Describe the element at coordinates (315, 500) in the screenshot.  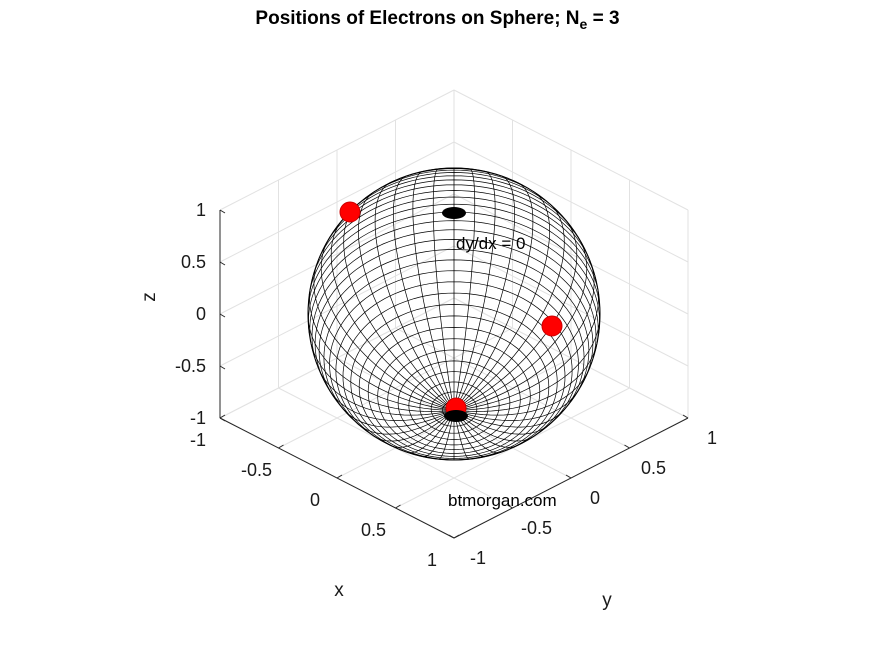
I see `x-tick-label: 0` at that location.